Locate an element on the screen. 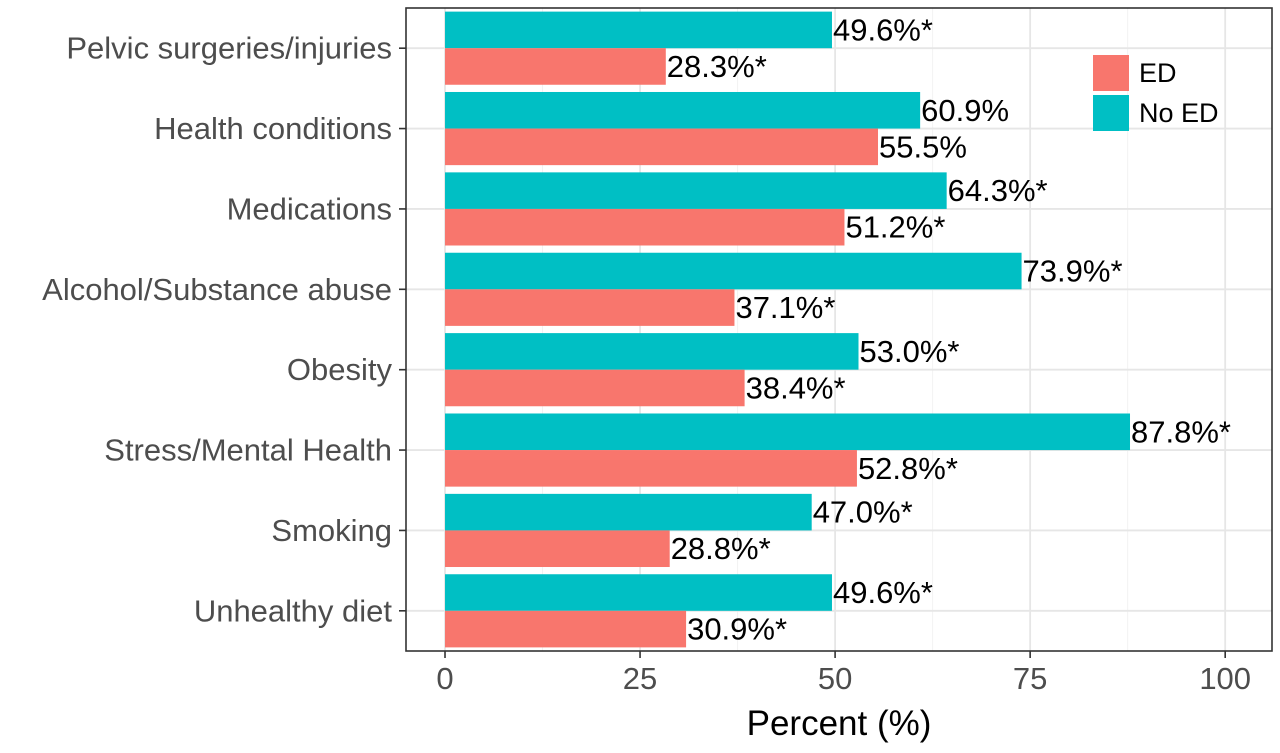  x-tick-label: 0 is located at coordinates (444, 678).